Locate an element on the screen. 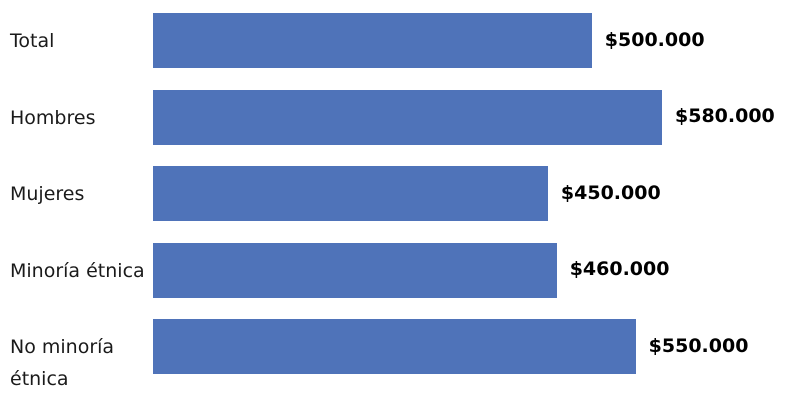 This screenshot has height=395, width=797. value-label: $450.000 is located at coordinates (610, 192).